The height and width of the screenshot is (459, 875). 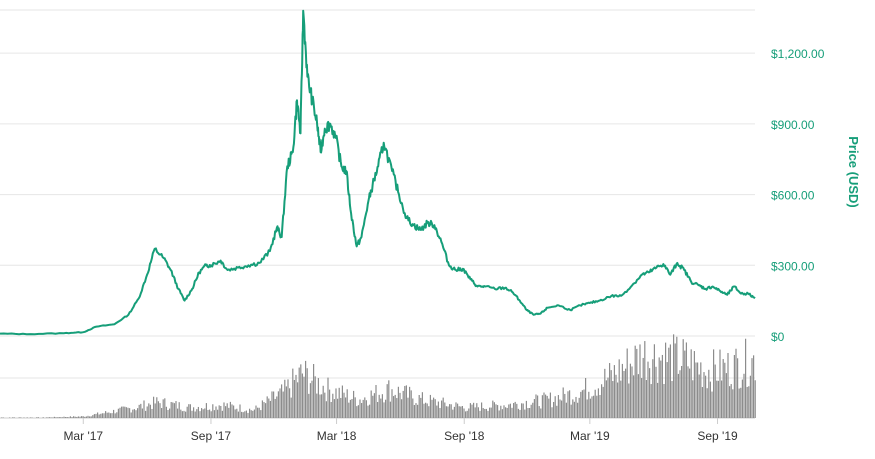 I want to click on y-tick-label: $0, so click(x=778, y=337).